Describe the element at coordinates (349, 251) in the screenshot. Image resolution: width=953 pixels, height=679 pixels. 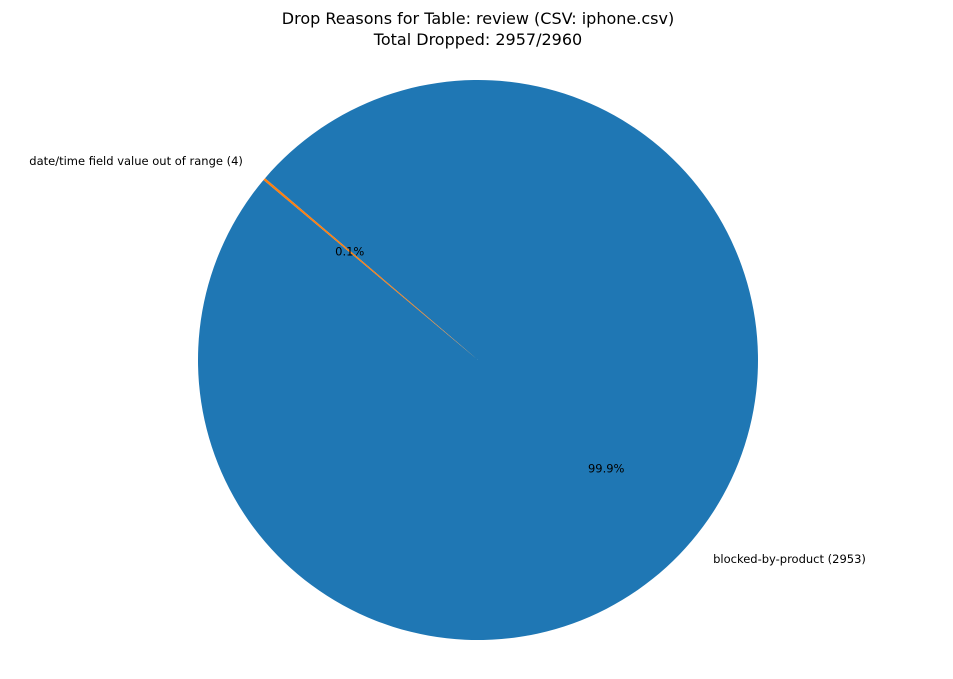
I see `slice-percent-1: 0.1%` at that location.